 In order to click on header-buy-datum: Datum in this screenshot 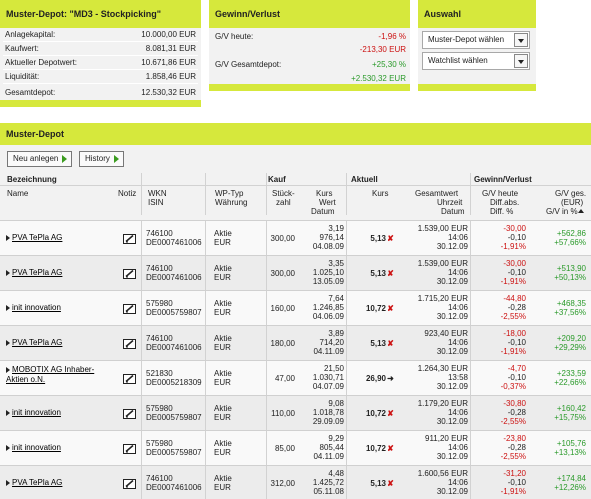, I will do `click(323, 211)`.